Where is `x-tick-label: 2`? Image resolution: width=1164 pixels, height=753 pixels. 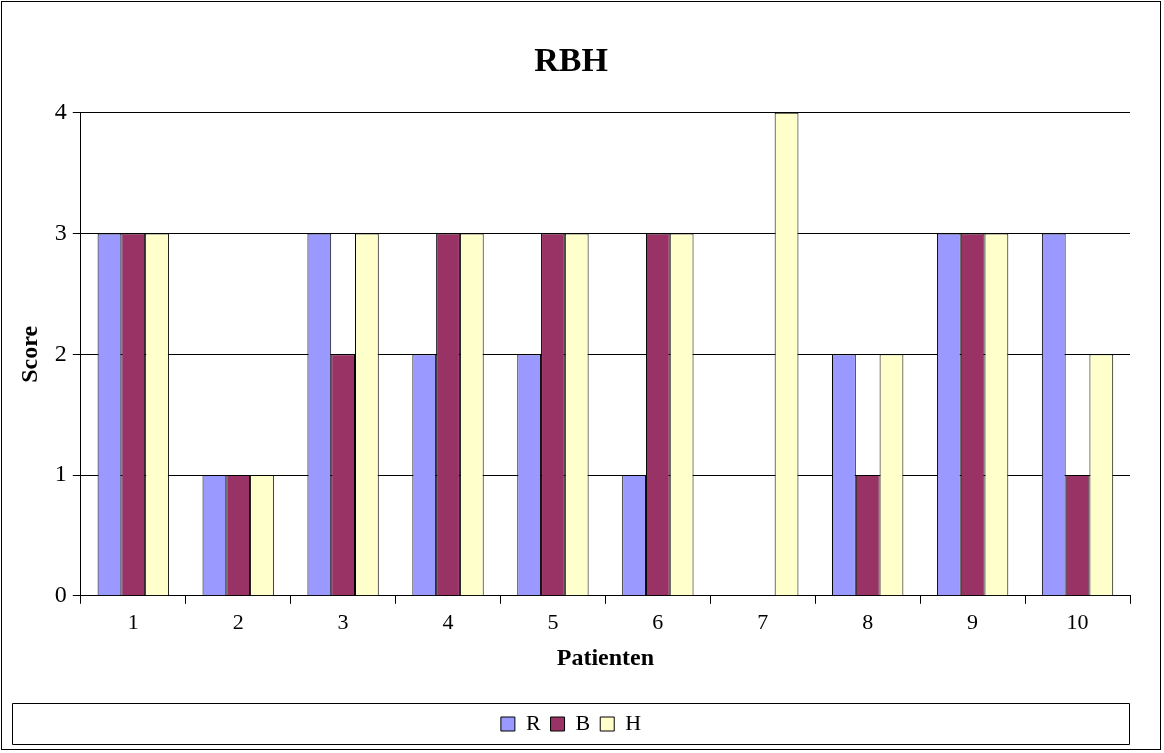 x-tick-label: 2 is located at coordinates (238, 621).